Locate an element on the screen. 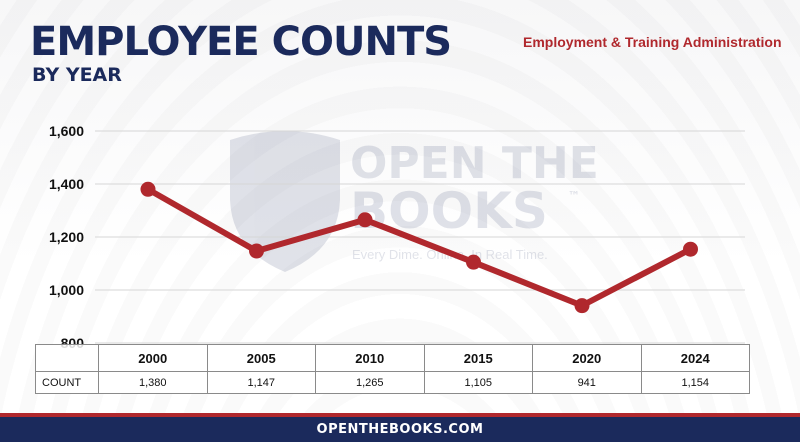 The height and width of the screenshot is (442, 800). count-cell: 1,380 is located at coordinates (153, 382).